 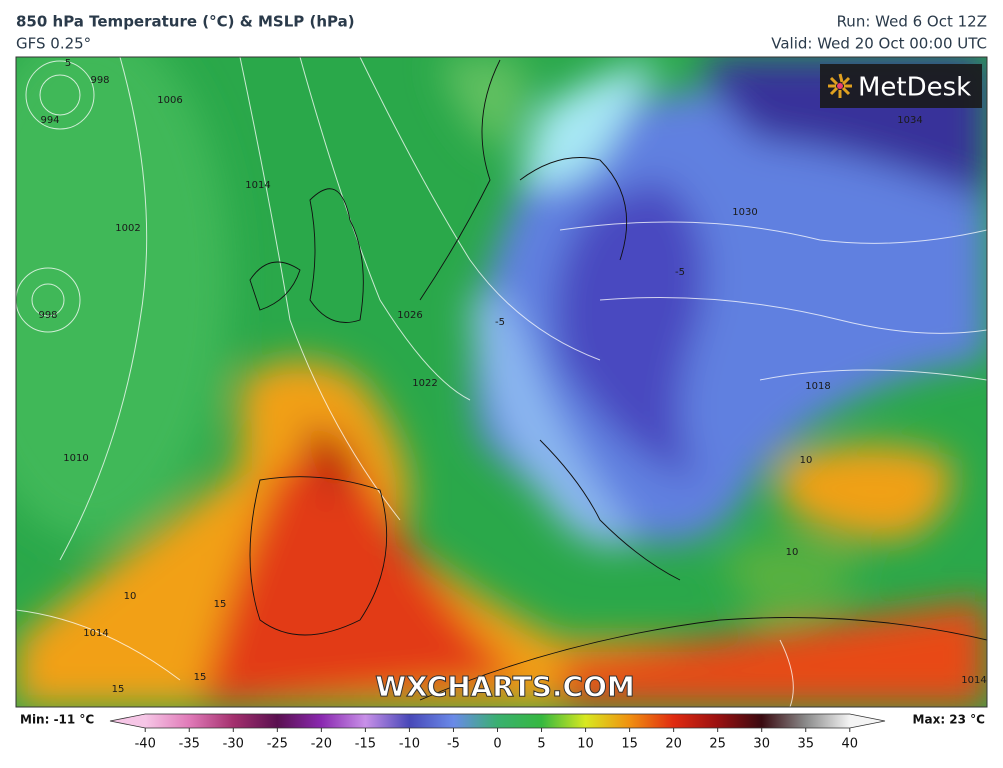 What do you see at coordinates (424, 383) in the screenshot?
I see `contour-label: 1022` at bounding box center [424, 383].